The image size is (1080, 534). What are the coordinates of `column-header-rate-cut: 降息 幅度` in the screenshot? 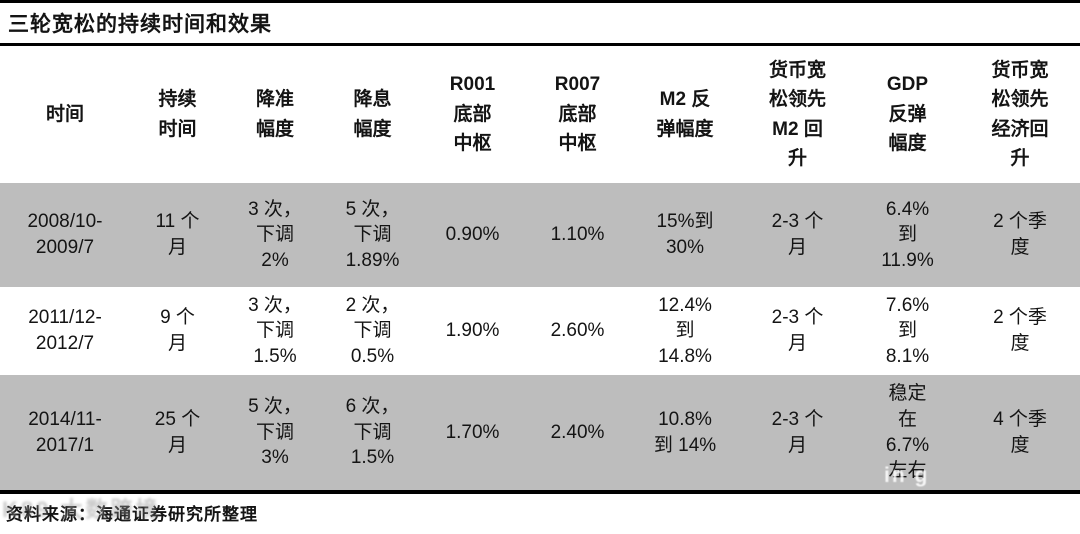 It's located at (372, 114).